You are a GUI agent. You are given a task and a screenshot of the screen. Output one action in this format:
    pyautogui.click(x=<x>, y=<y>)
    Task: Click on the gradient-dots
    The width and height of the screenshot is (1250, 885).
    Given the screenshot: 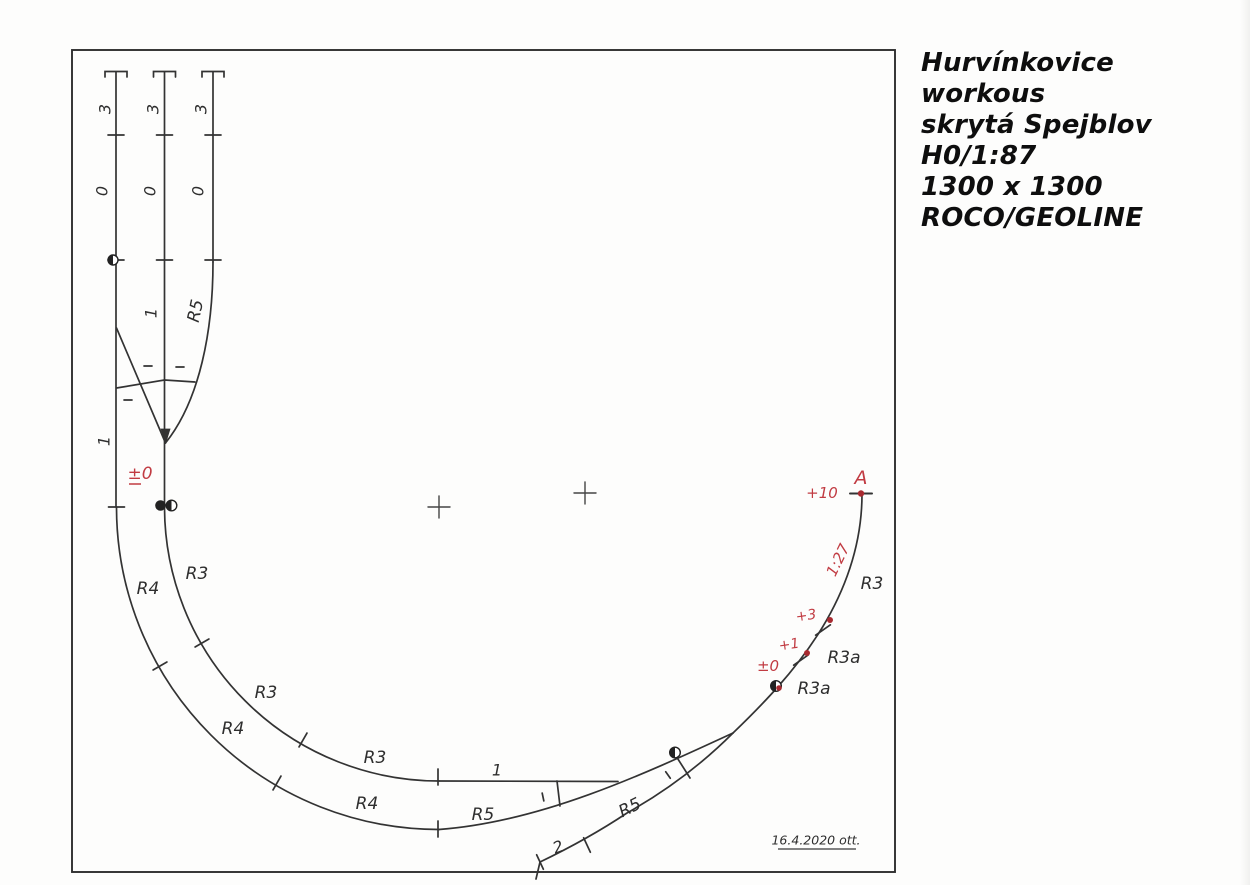 What is the action you would take?
    pyautogui.click(x=820, y=590)
    